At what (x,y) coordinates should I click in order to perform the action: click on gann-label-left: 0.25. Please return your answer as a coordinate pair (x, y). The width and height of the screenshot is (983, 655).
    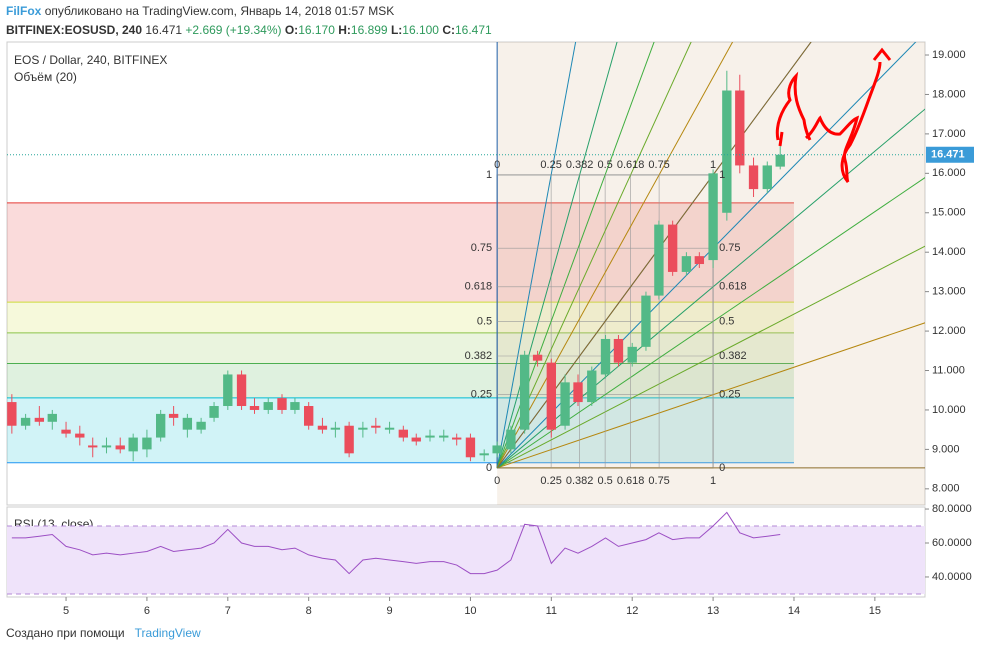
    Looking at the image, I should click on (481, 395).